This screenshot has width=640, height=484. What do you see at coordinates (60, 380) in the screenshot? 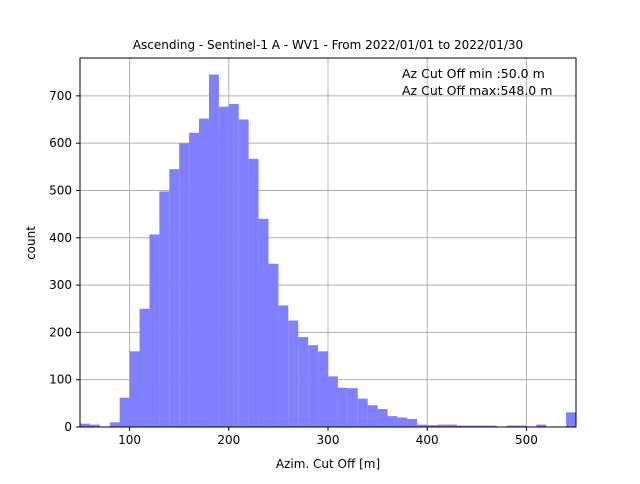
I see `y-tick-label: 100` at bounding box center [60, 380].